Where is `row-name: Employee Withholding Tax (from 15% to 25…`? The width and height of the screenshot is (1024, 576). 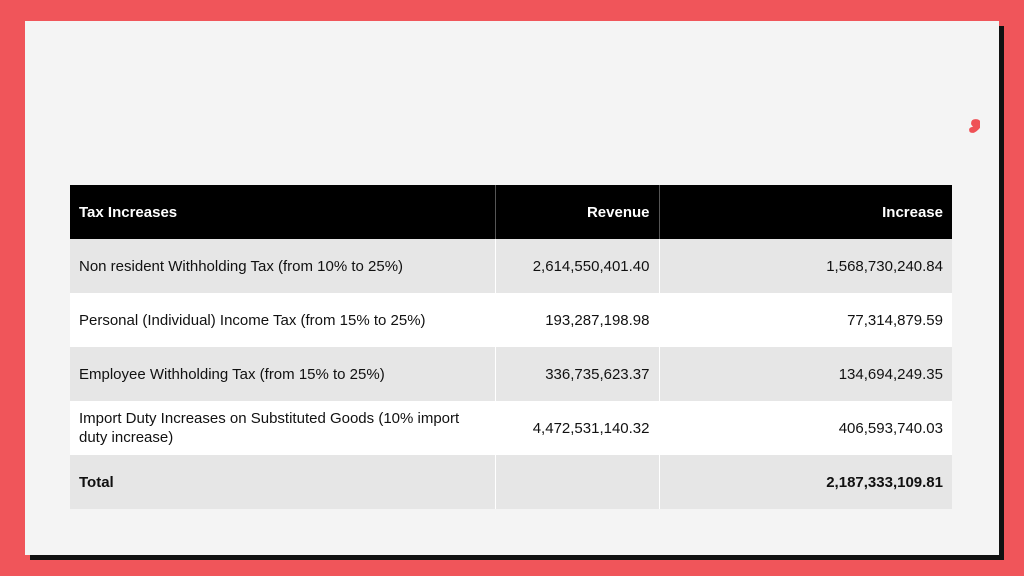
row-name: Employee Withholding Tax (from 15% to 25… is located at coordinates (283, 374).